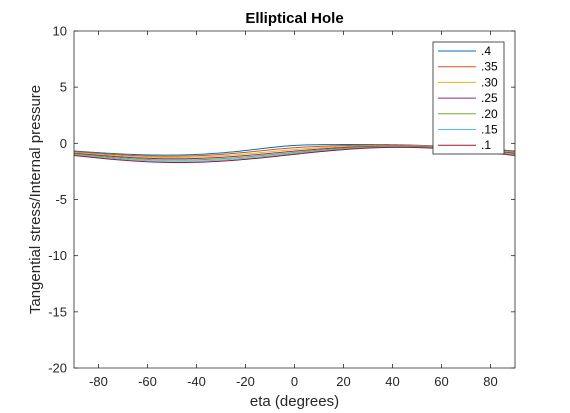  Describe the element at coordinates (489, 82) in the screenshot. I see `legend-label: .30` at that location.